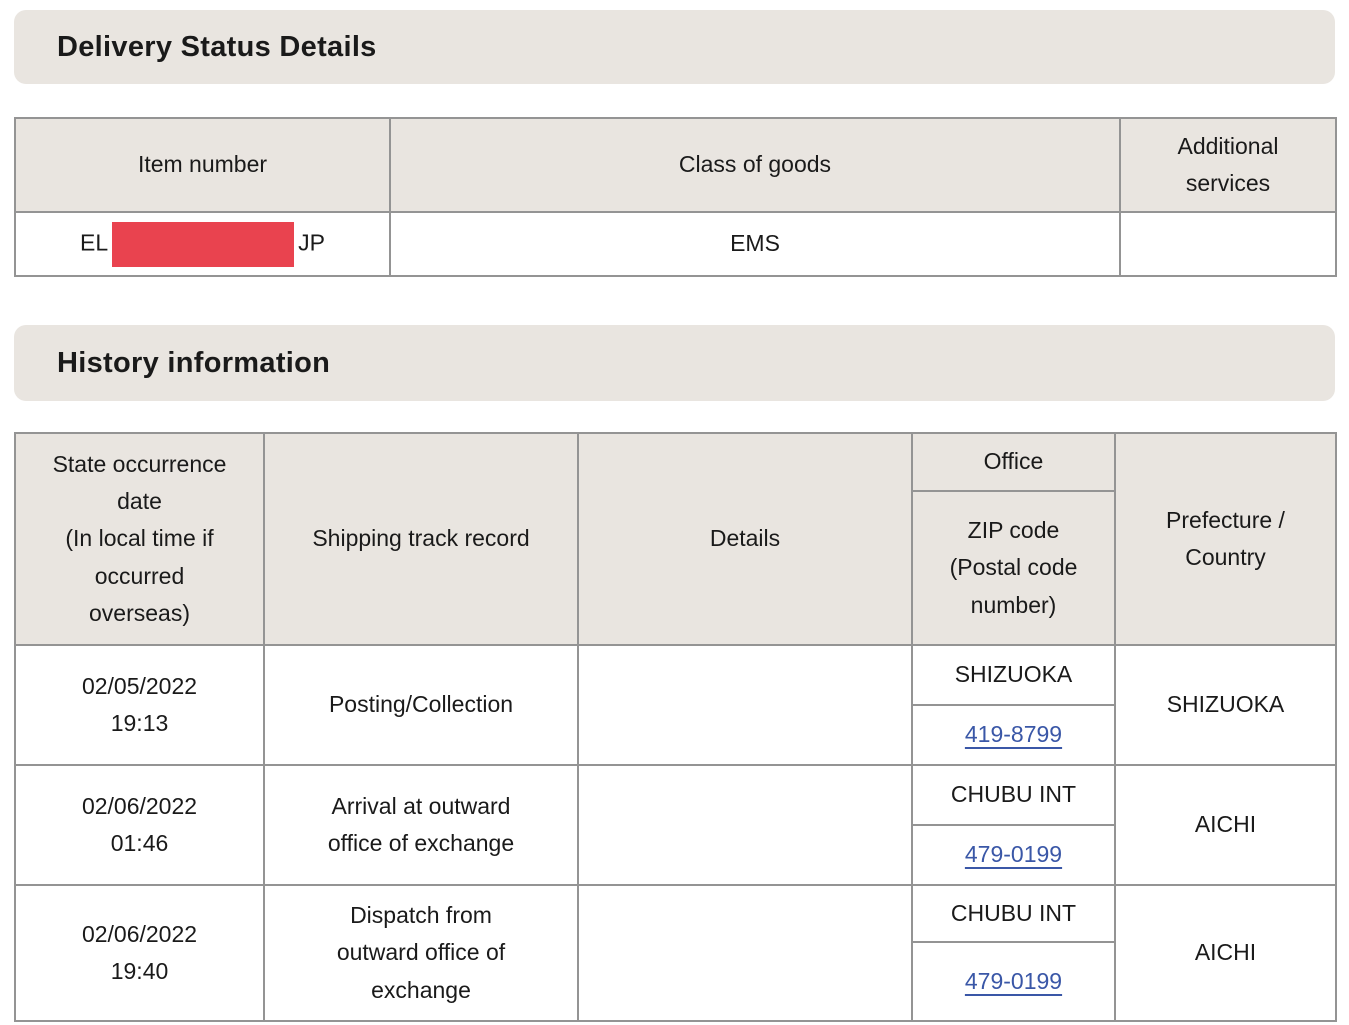 This screenshot has height=1025, width=1349. I want to click on class-of-goods-cell: EMS, so click(755, 244).